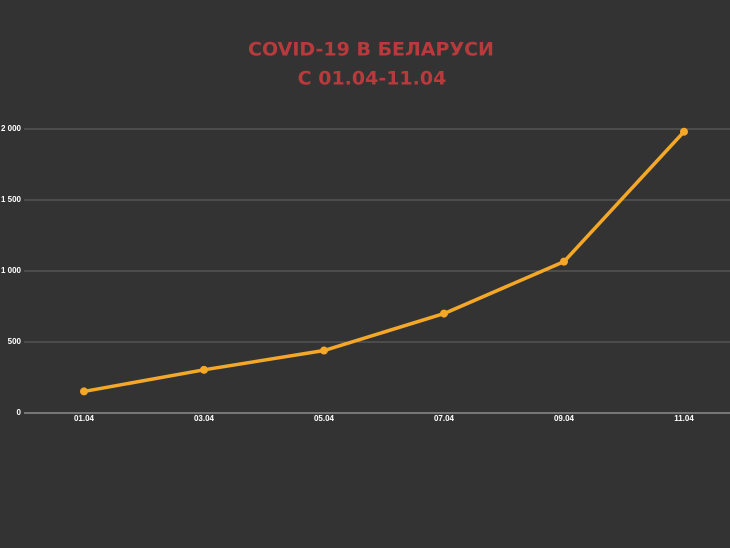 The height and width of the screenshot is (548, 730). What do you see at coordinates (11, 270) in the screenshot?
I see `y-tick-label: 1 000` at bounding box center [11, 270].